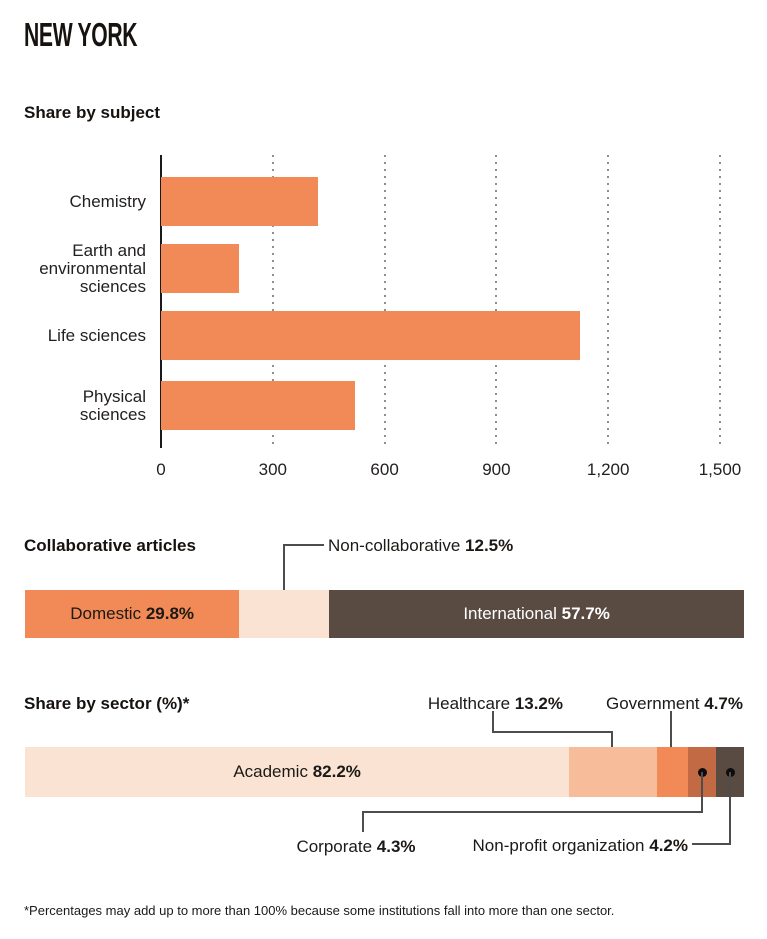 Image resolution: width=767 pixels, height=939 pixels. What do you see at coordinates (493, 722) in the screenshot?
I see `healthcare-callout-line-v1` at bounding box center [493, 722].